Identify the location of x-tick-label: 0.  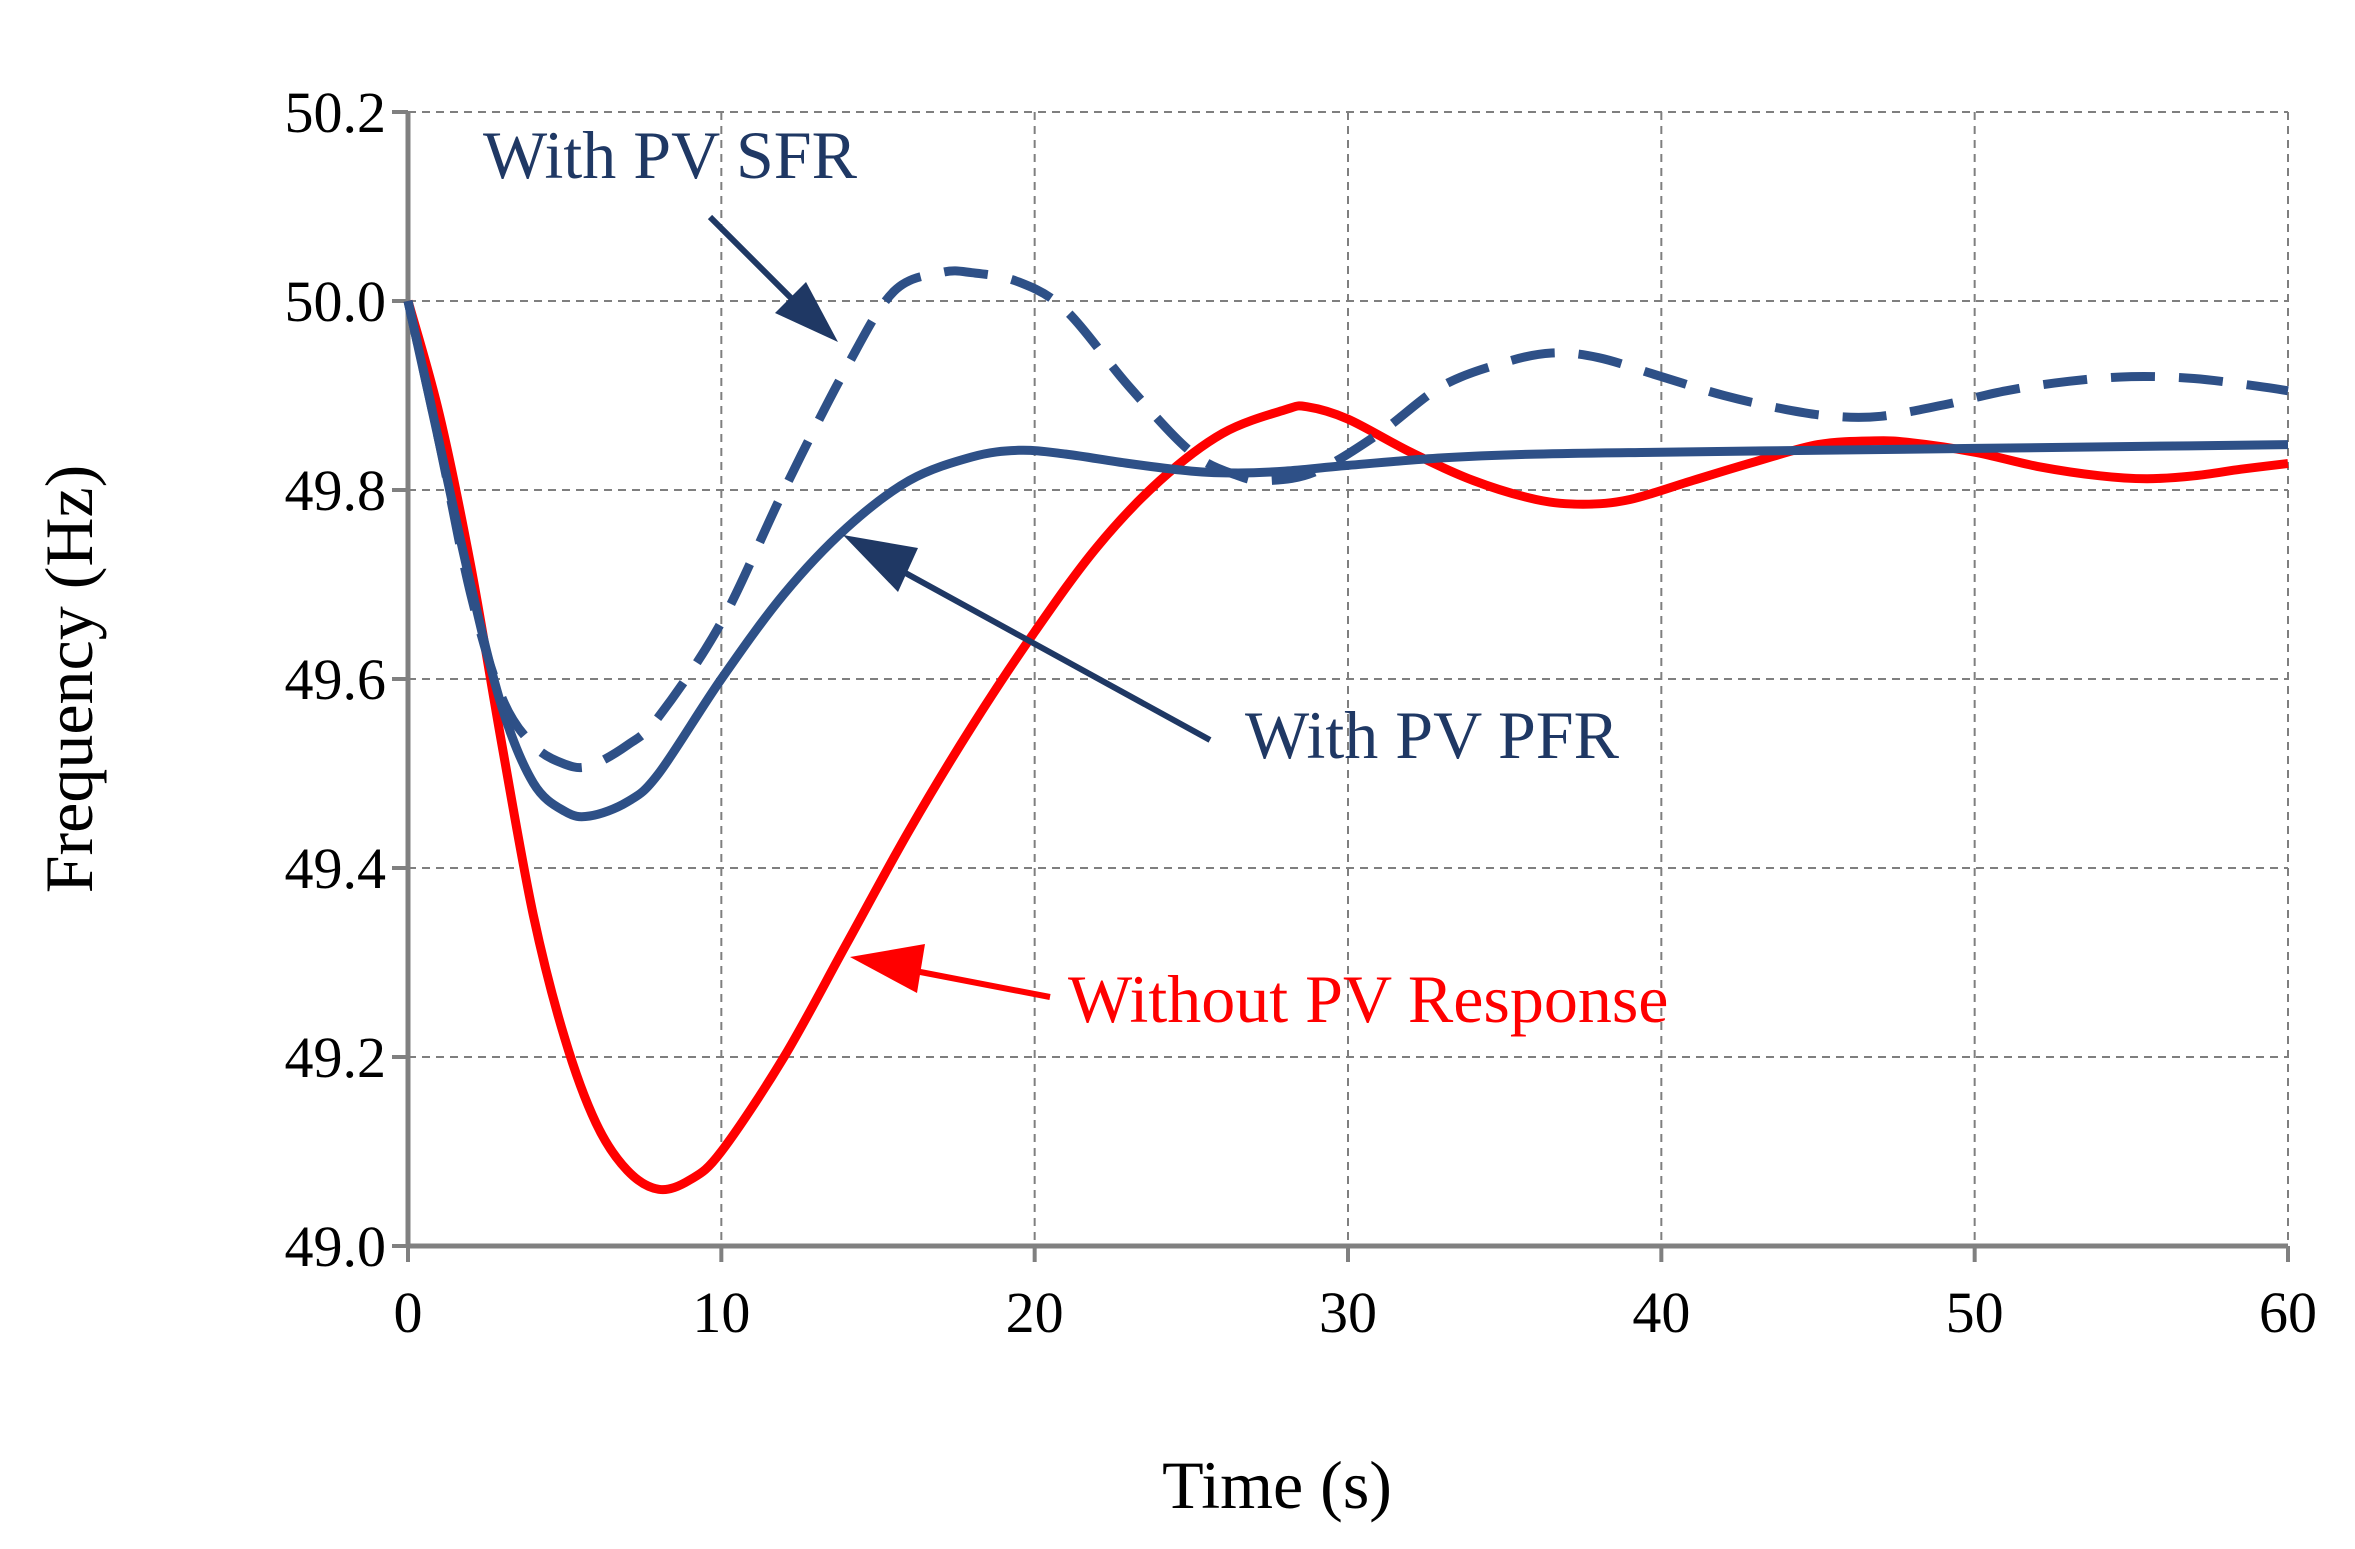
(408, 1312).